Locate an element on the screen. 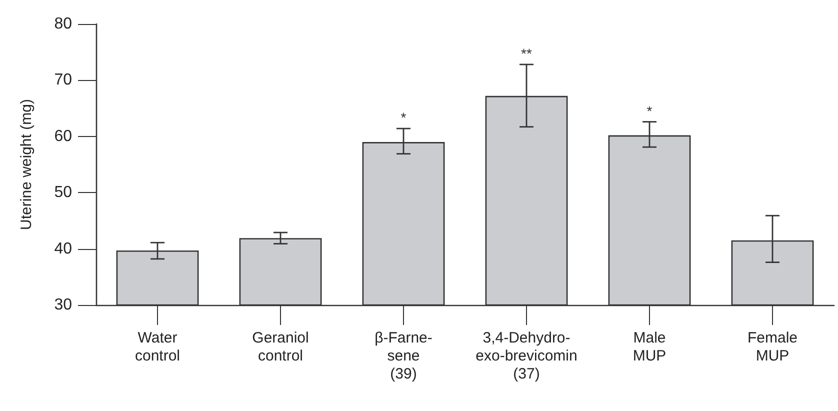  y-tick-label: 60 is located at coordinates (63, 136).